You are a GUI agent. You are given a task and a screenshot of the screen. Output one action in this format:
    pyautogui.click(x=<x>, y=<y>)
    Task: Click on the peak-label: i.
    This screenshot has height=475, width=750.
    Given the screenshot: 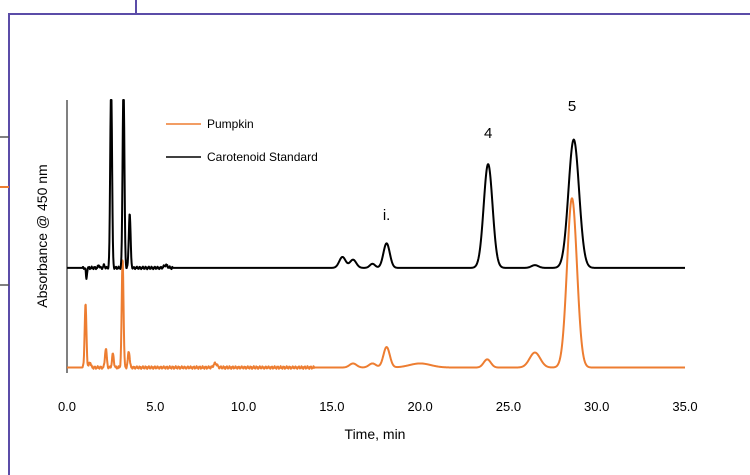 What is the action you would take?
    pyautogui.click(x=387, y=215)
    